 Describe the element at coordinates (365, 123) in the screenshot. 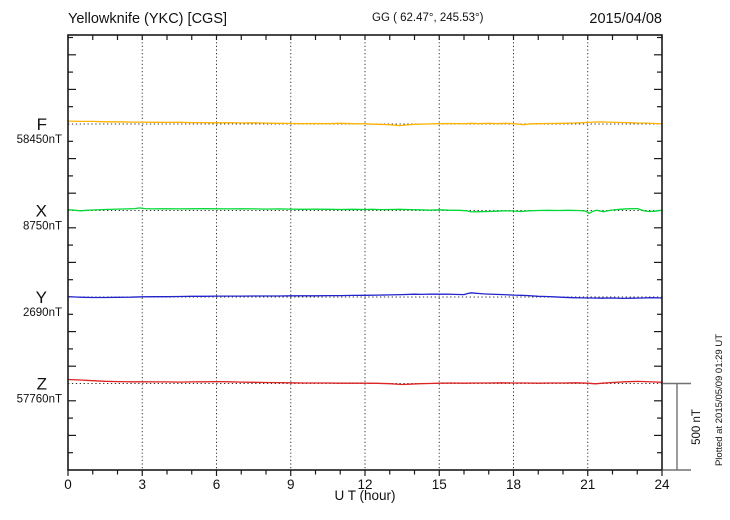

I see `trace-F` at that location.